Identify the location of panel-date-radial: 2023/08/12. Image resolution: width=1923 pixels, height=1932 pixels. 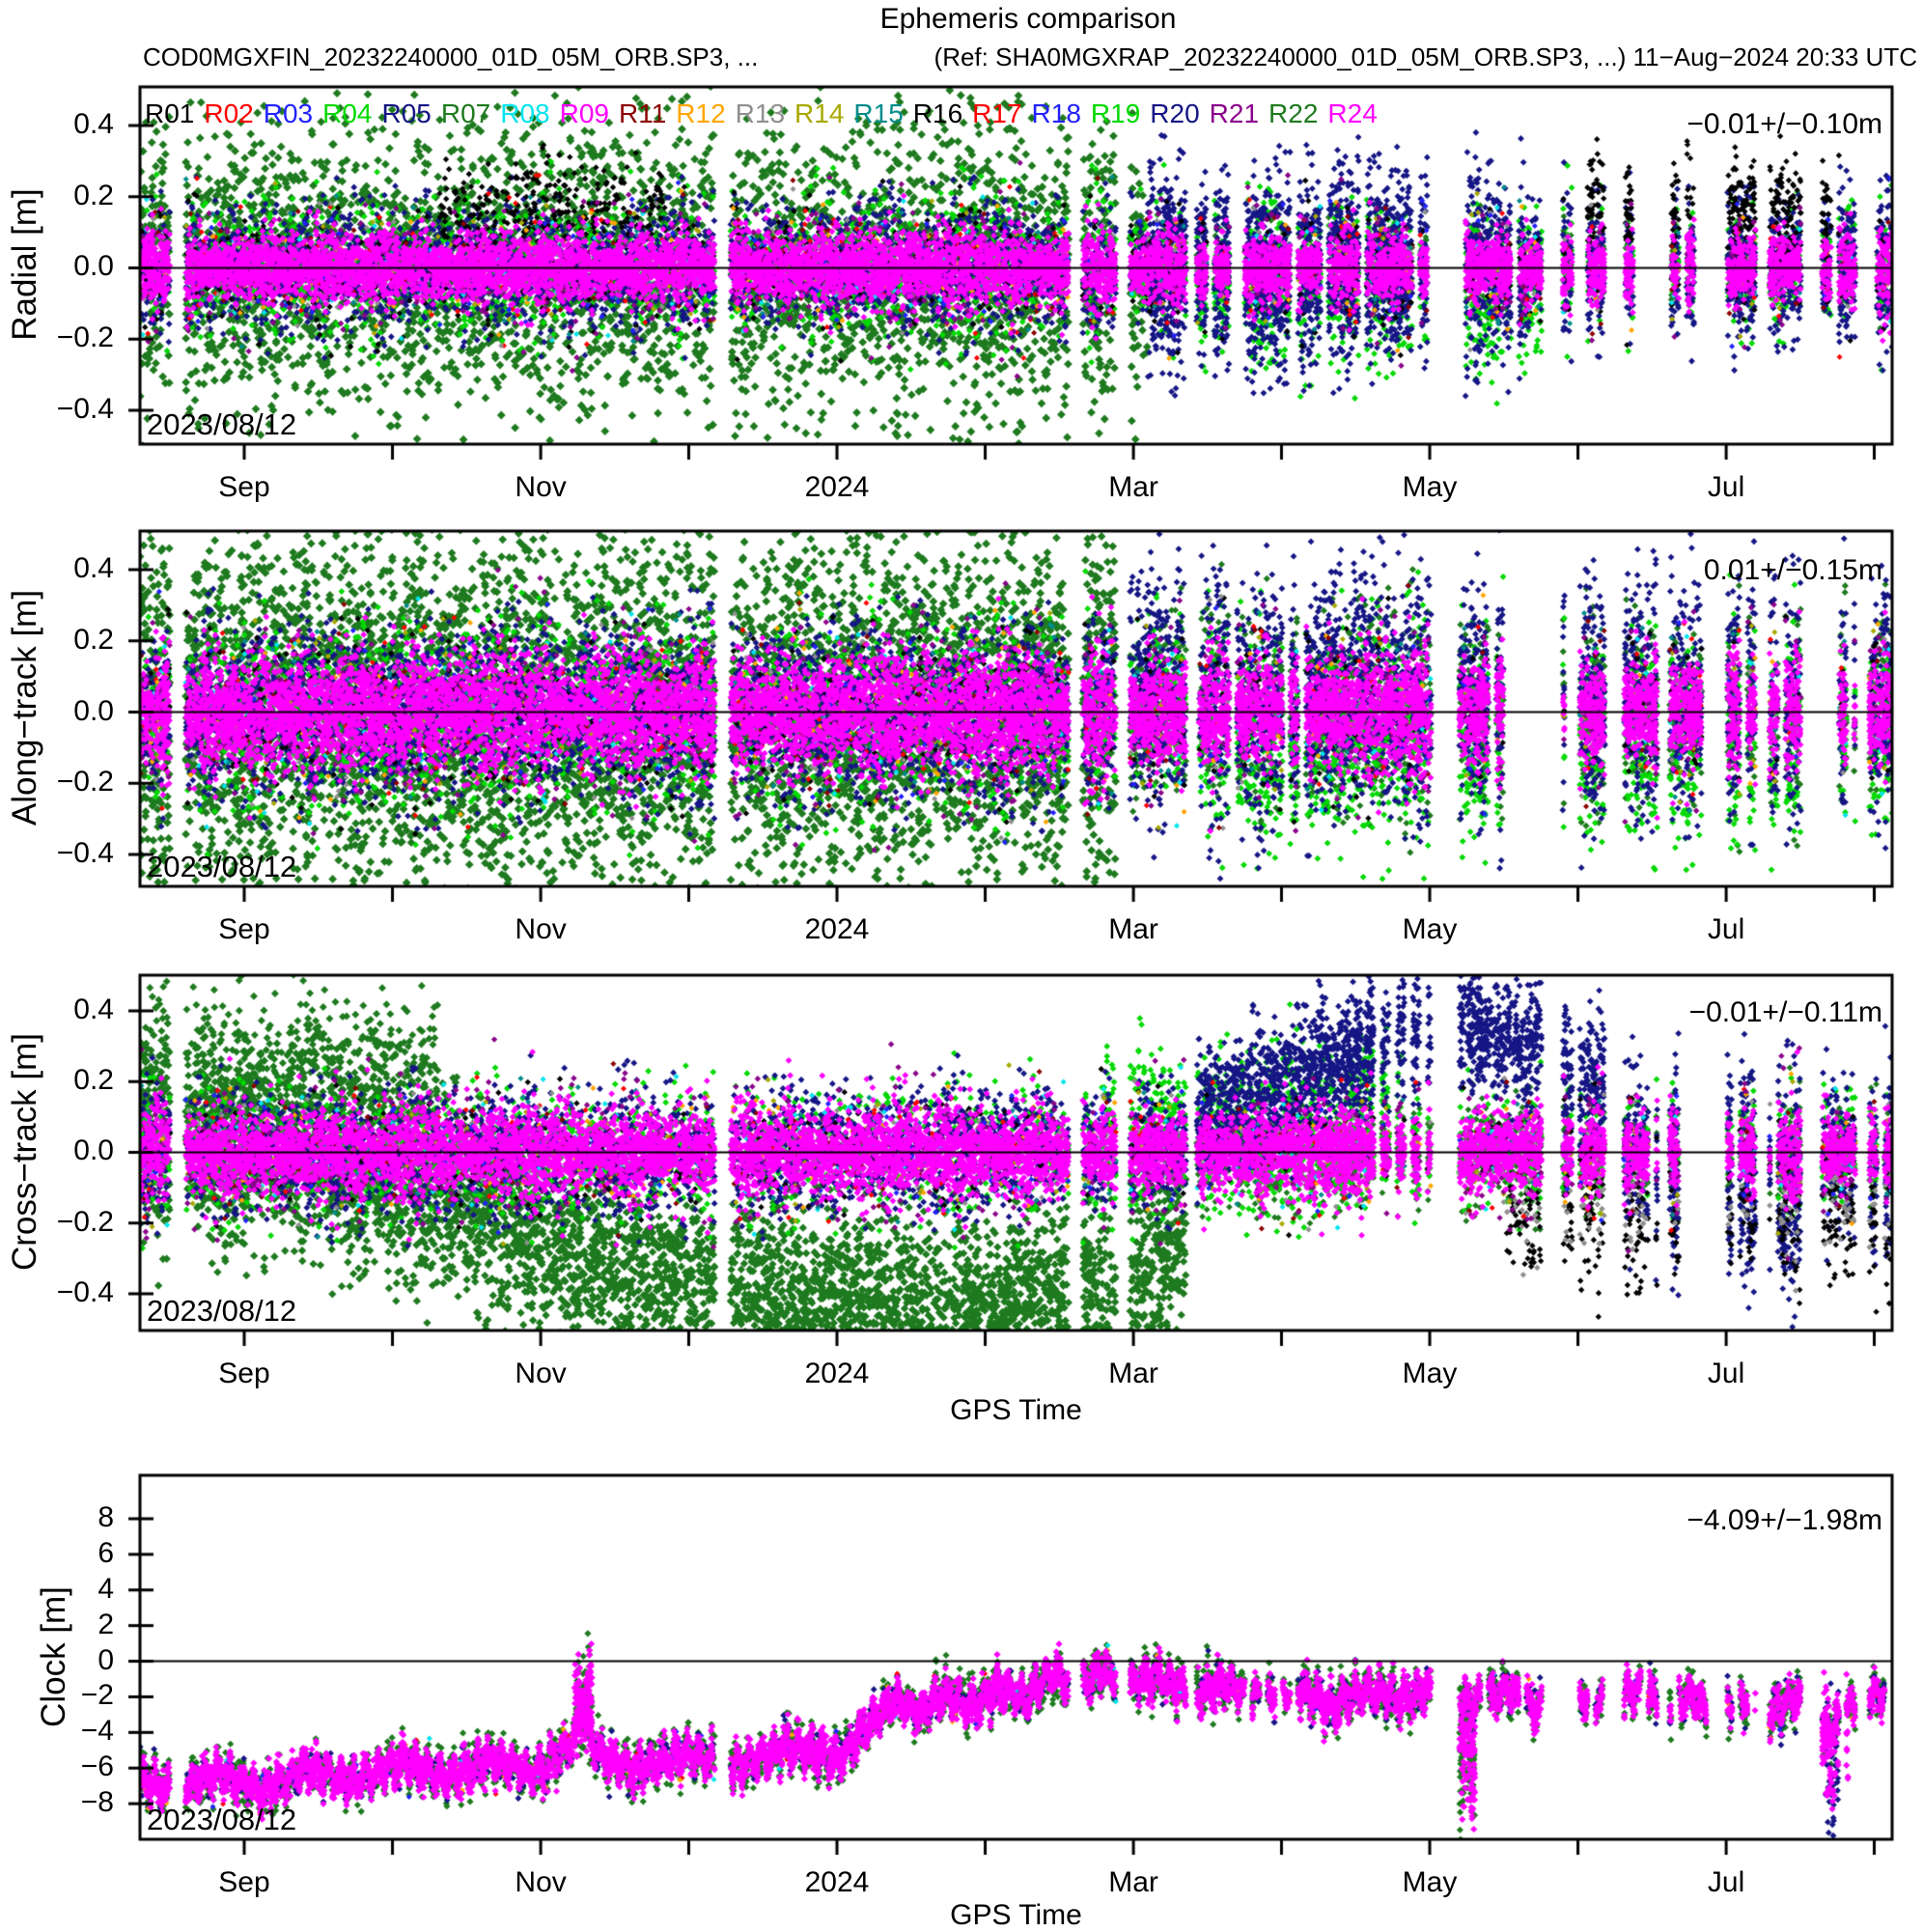
(222, 424).